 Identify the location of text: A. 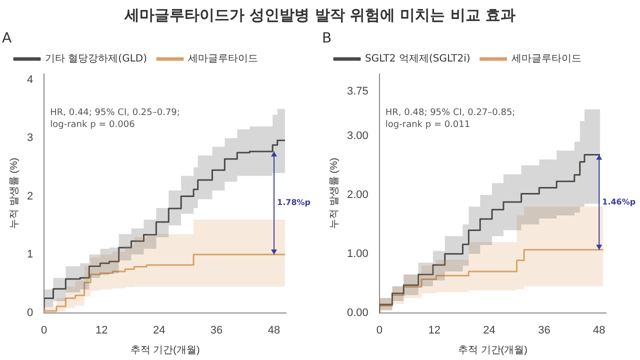
(7, 38).